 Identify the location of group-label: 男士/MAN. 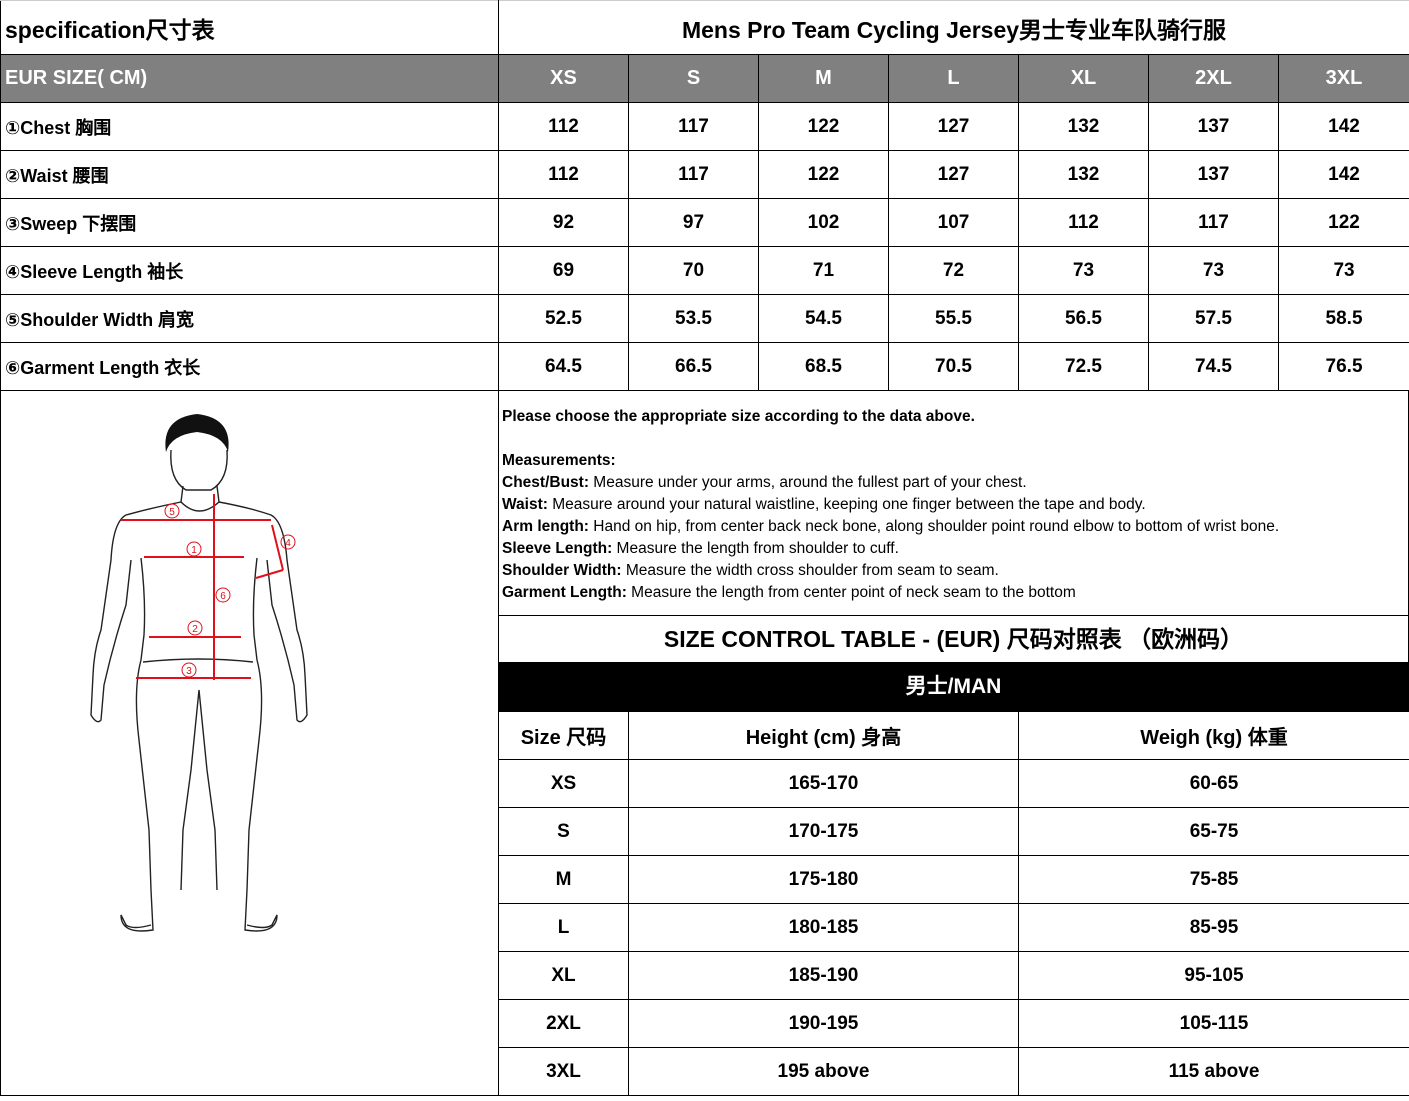
(953, 686).